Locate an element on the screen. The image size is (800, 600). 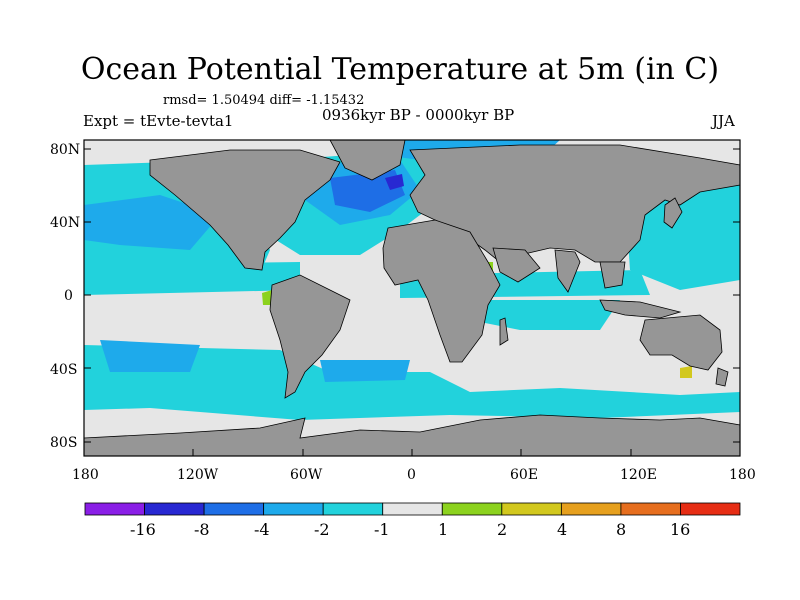
x-ticks is located at coordinates (412, 452).